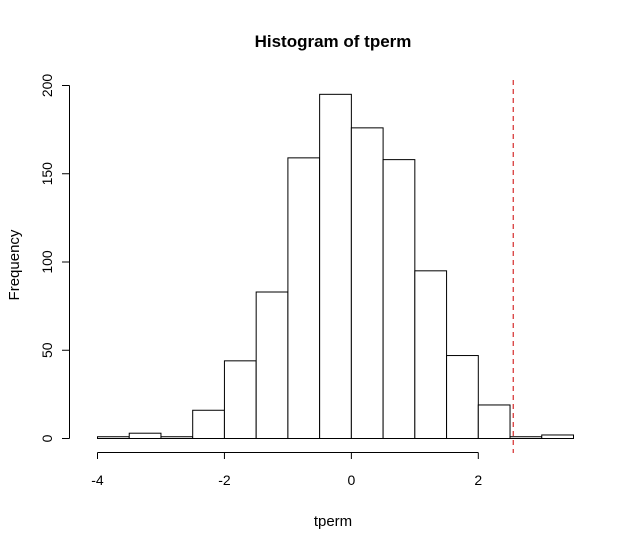 Image resolution: width=632 pixels, height=550 pixels. What do you see at coordinates (47, 438) in the screenshot?
I see `y-tick-label: 0` at bounding box center [47, 438].